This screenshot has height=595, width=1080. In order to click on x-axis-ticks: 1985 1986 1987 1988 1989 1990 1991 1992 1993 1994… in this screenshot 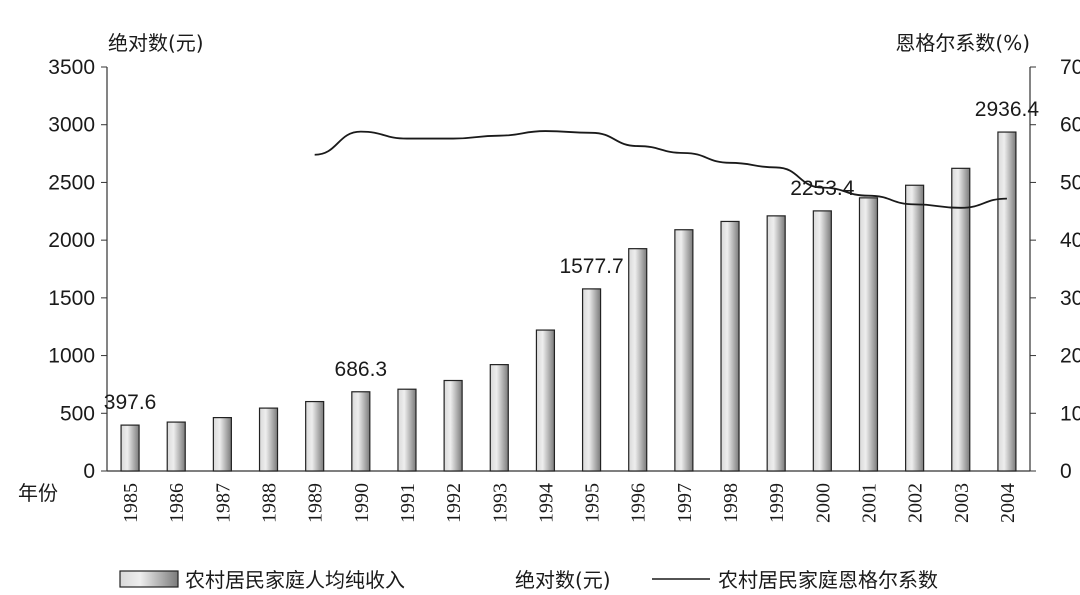, I will do `click(569, 503)`.